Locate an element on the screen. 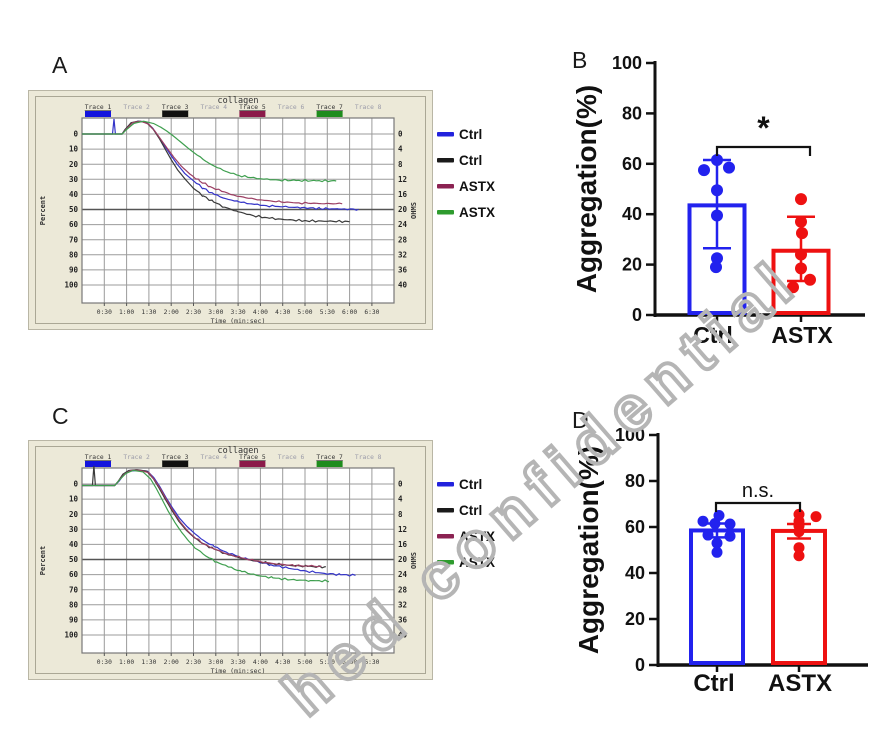 The width and height of the screenshot is (889, 731). panel-label-b: B is located at coordinates (580, 60).